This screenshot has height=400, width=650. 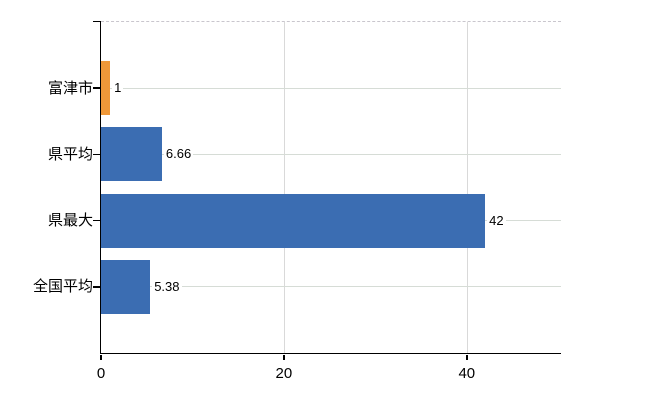 I want to click on bar-value-label: 5.38, so click(x=167, y=286).